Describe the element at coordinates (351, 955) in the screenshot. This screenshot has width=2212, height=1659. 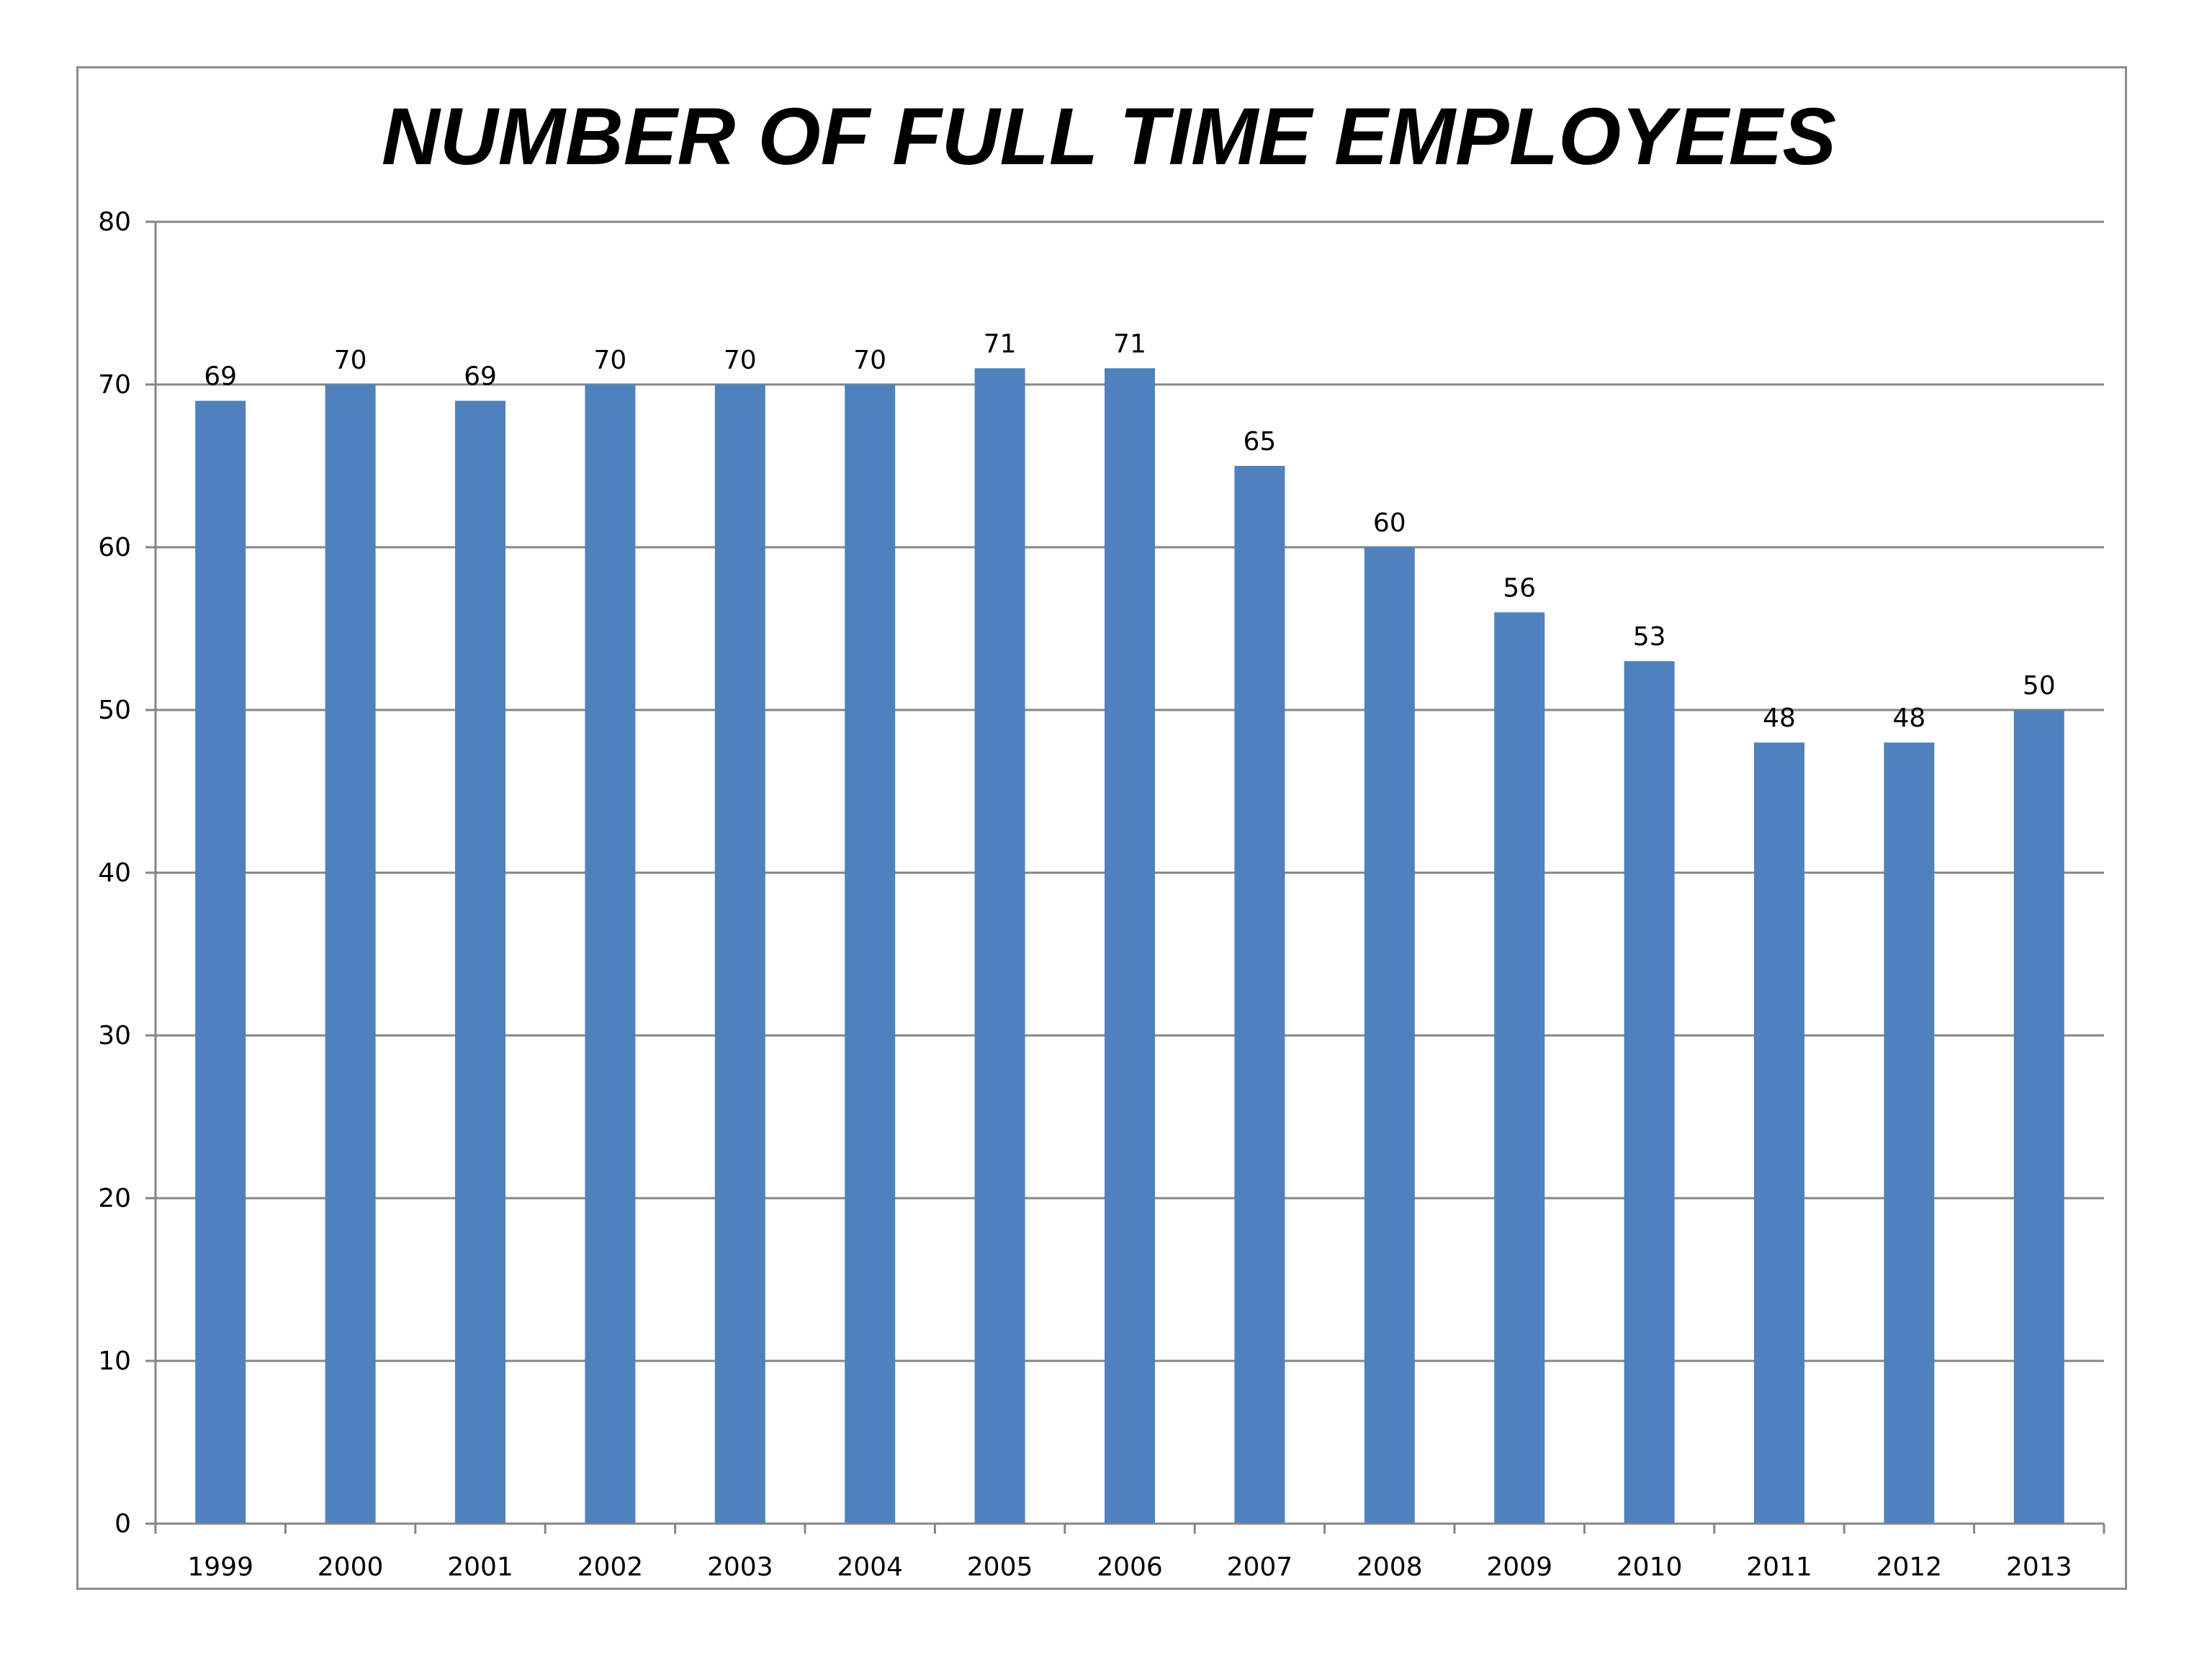
I see `bar-2000` at that location.